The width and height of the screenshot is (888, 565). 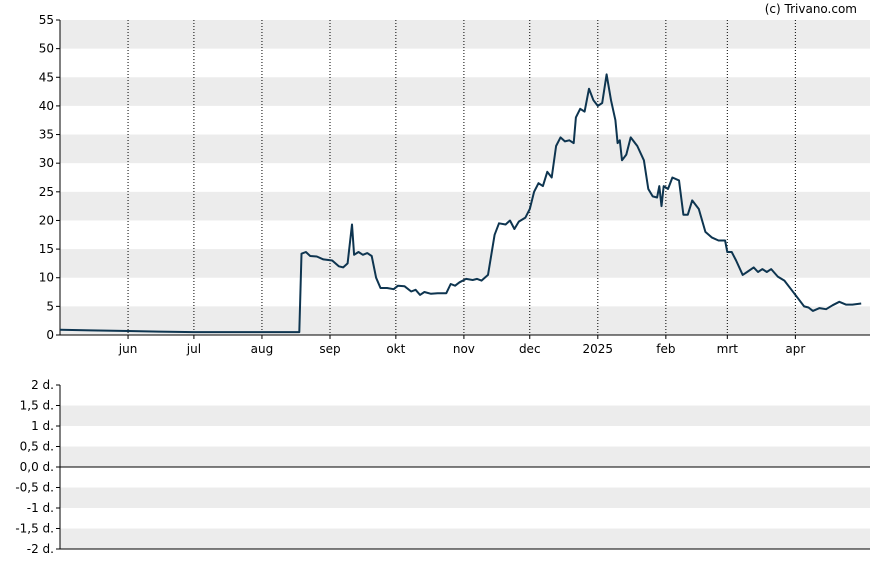 What do you see at coordinates (46, 249) in the screenshot?
I see `y-tick-label: 15` at bounding box center [46, 249].